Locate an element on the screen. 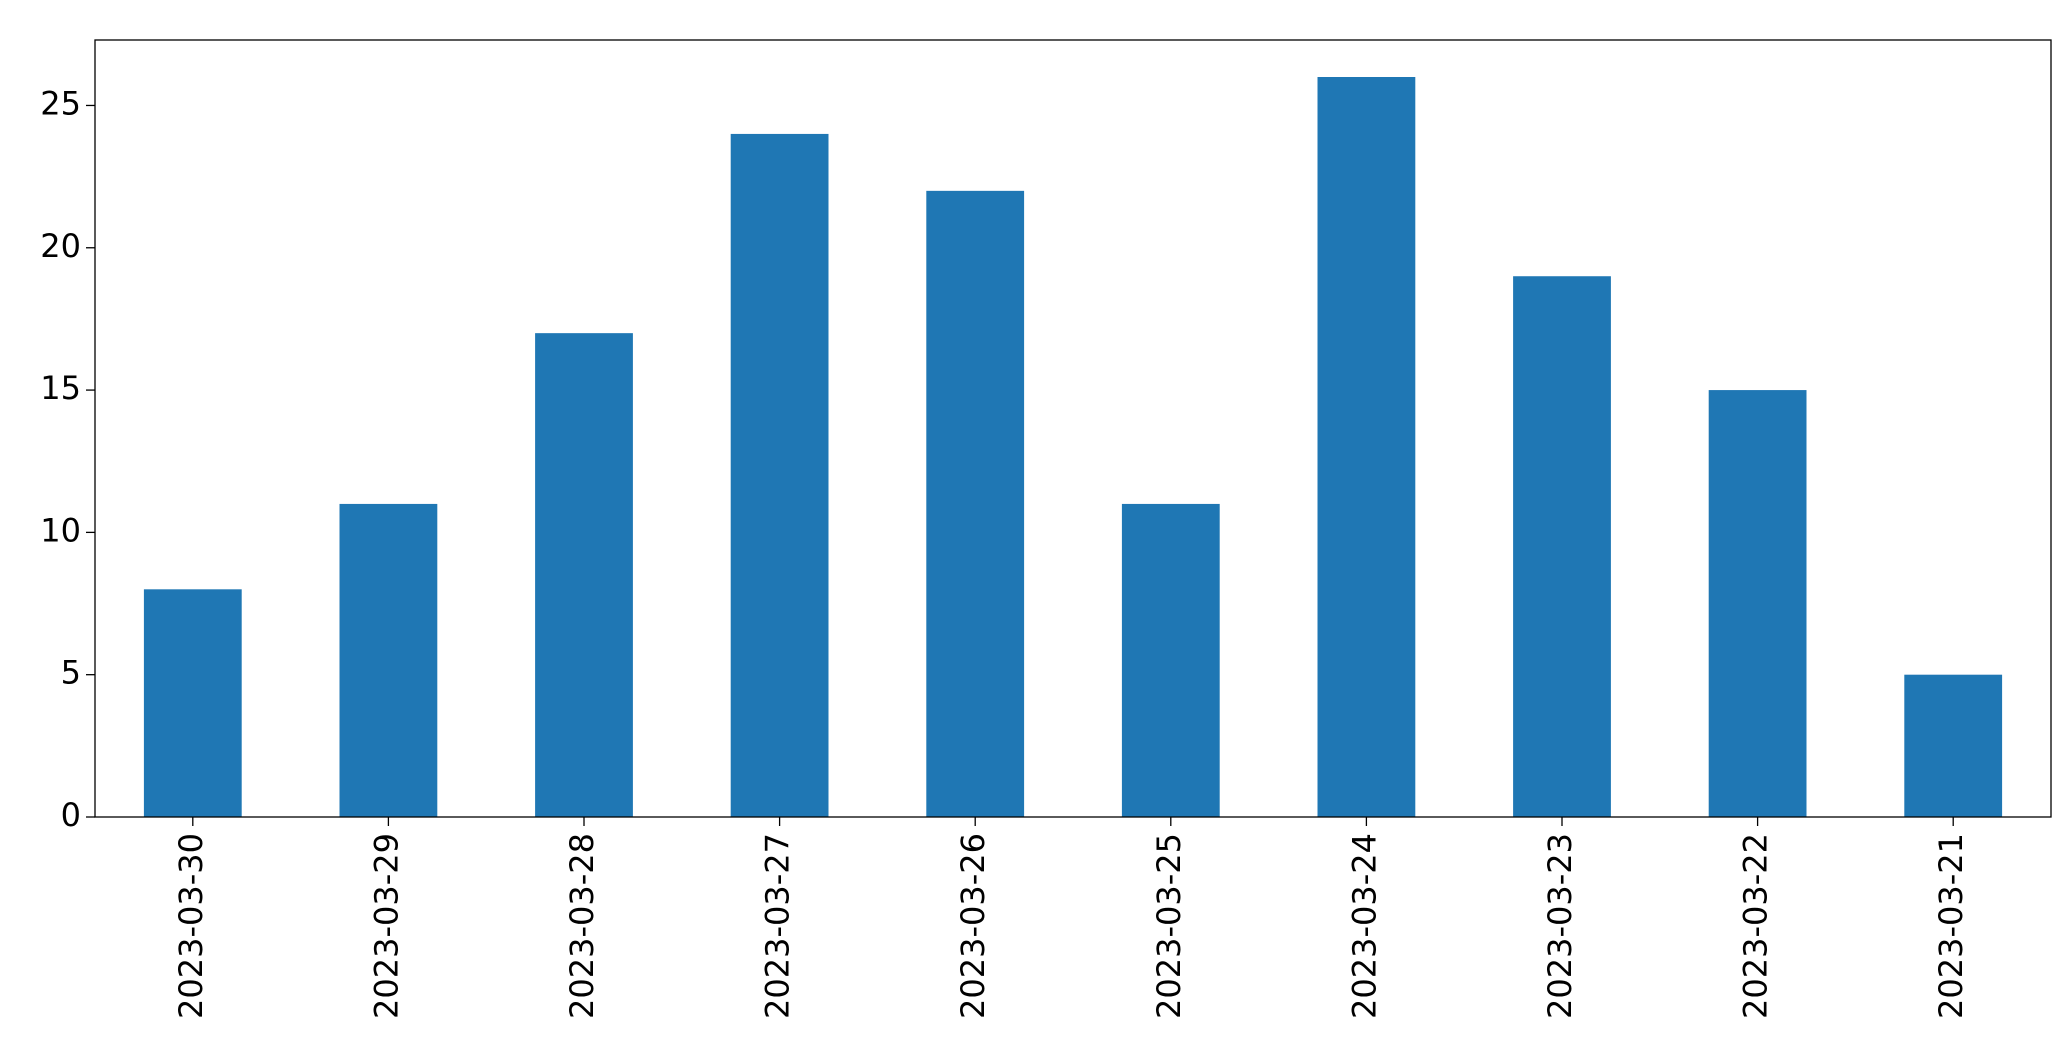 This screenshot has width=2071, height=1061. y-tick-label: 20 is located at coordinates (60, 246).